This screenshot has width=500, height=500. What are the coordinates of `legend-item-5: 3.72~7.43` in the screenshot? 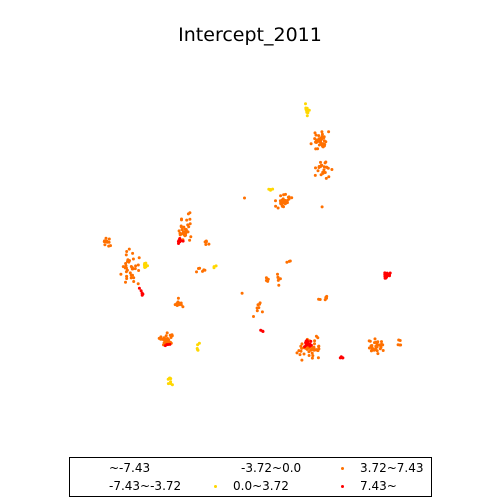 It's located at (382, 468).